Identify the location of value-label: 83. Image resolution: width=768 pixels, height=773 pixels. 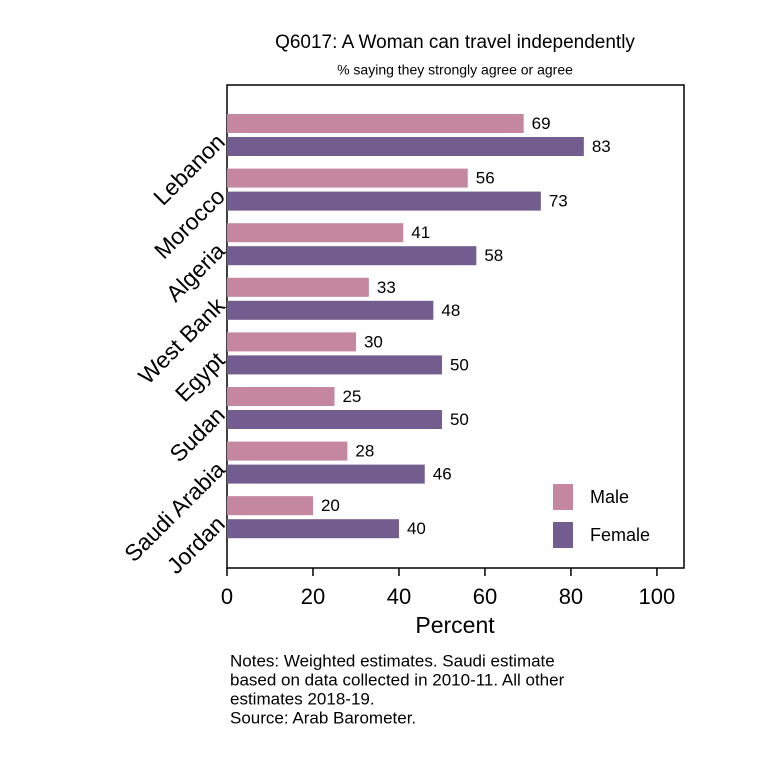
(601, 146).